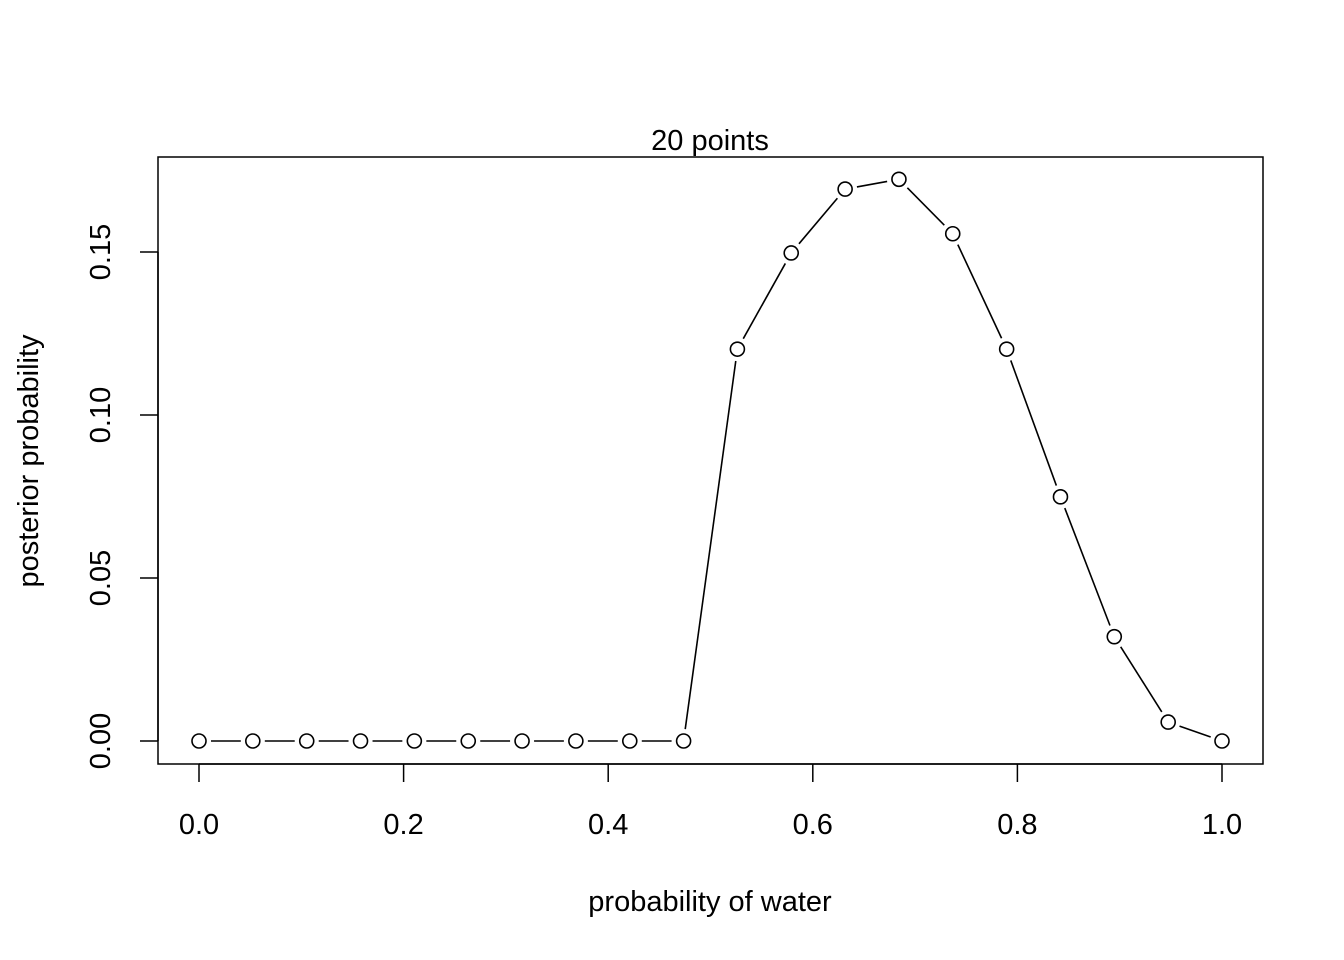 This screenshot has width=1344, height=960. Describe the element at coordinates (122, 496) in the screenshot. I see `y-axis: 0.00 0.05 0.10 0.15` at that location.